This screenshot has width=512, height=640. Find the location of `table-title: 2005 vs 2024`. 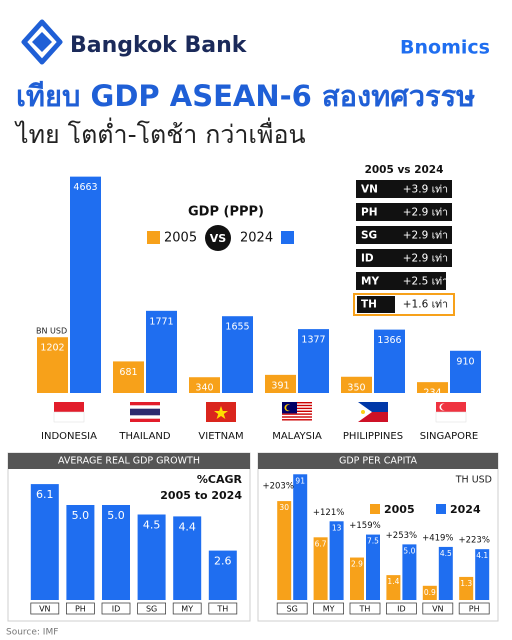

table-title: 2005 vs 2024 is located at coordinates (404, 170).